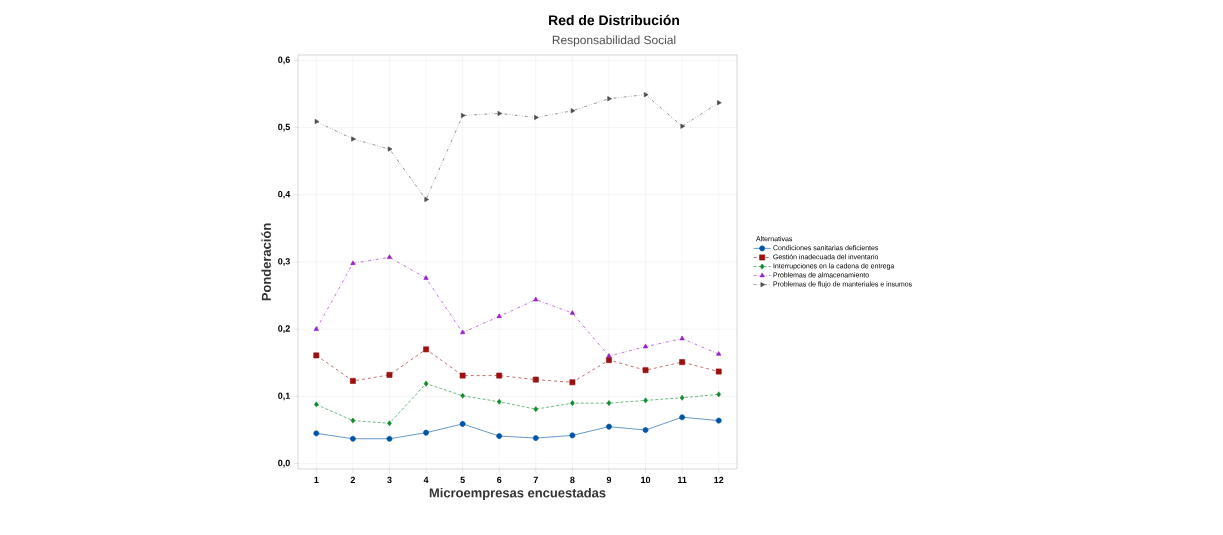 The width and height of the screenshot is (1223, 535). I want to click on y-tick-label: 0,6, so click(284, 60).